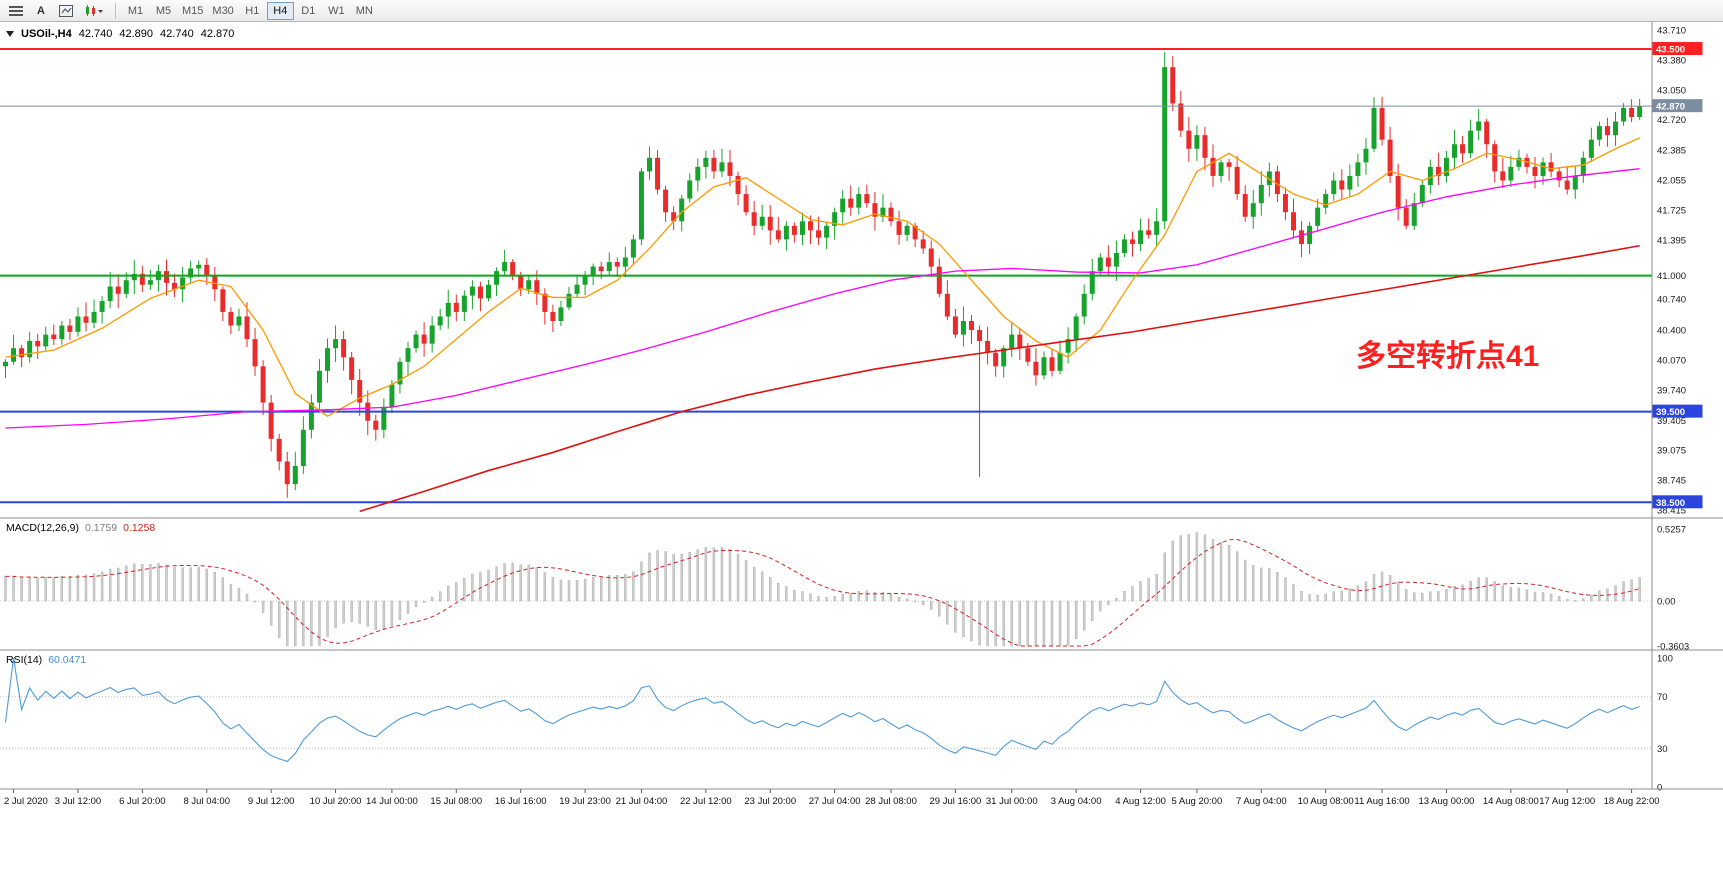  What do you see at coordinates (115, 10) in the screenshot?
I see `toolbar-divider` at bounding box center [115, 10].